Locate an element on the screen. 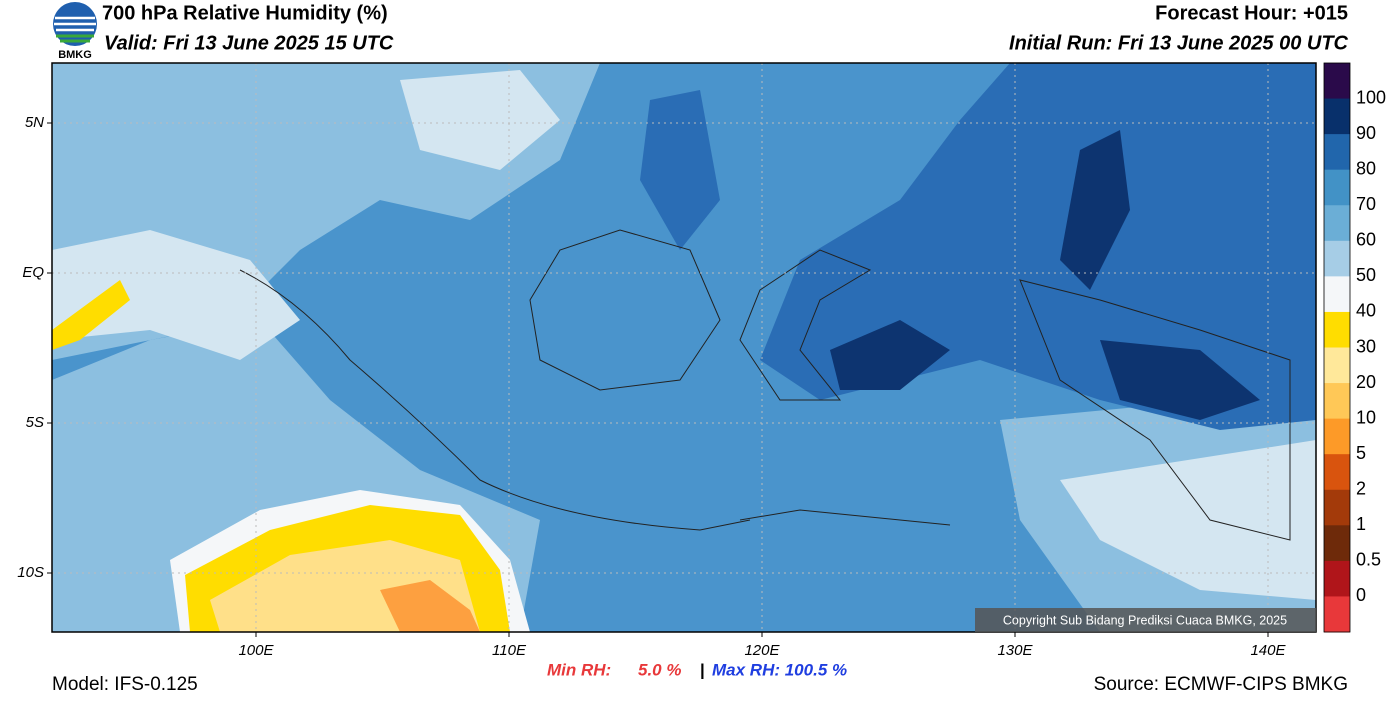 The image size is (1400, 709). colorbar-label: 60 is located at coordinates (1366, 240).